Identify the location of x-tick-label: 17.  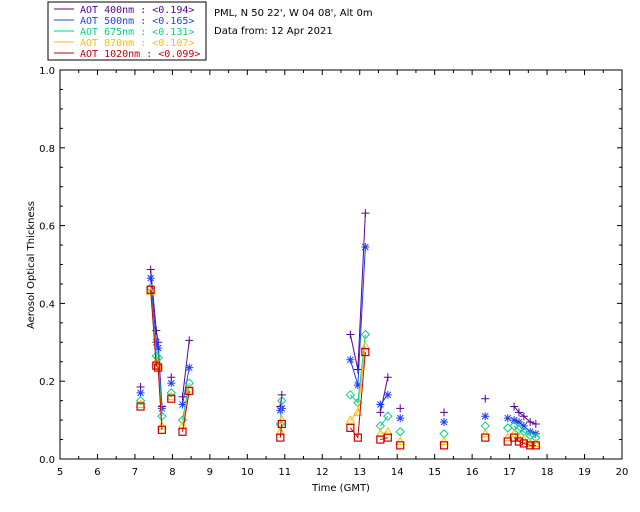
(509, 472).